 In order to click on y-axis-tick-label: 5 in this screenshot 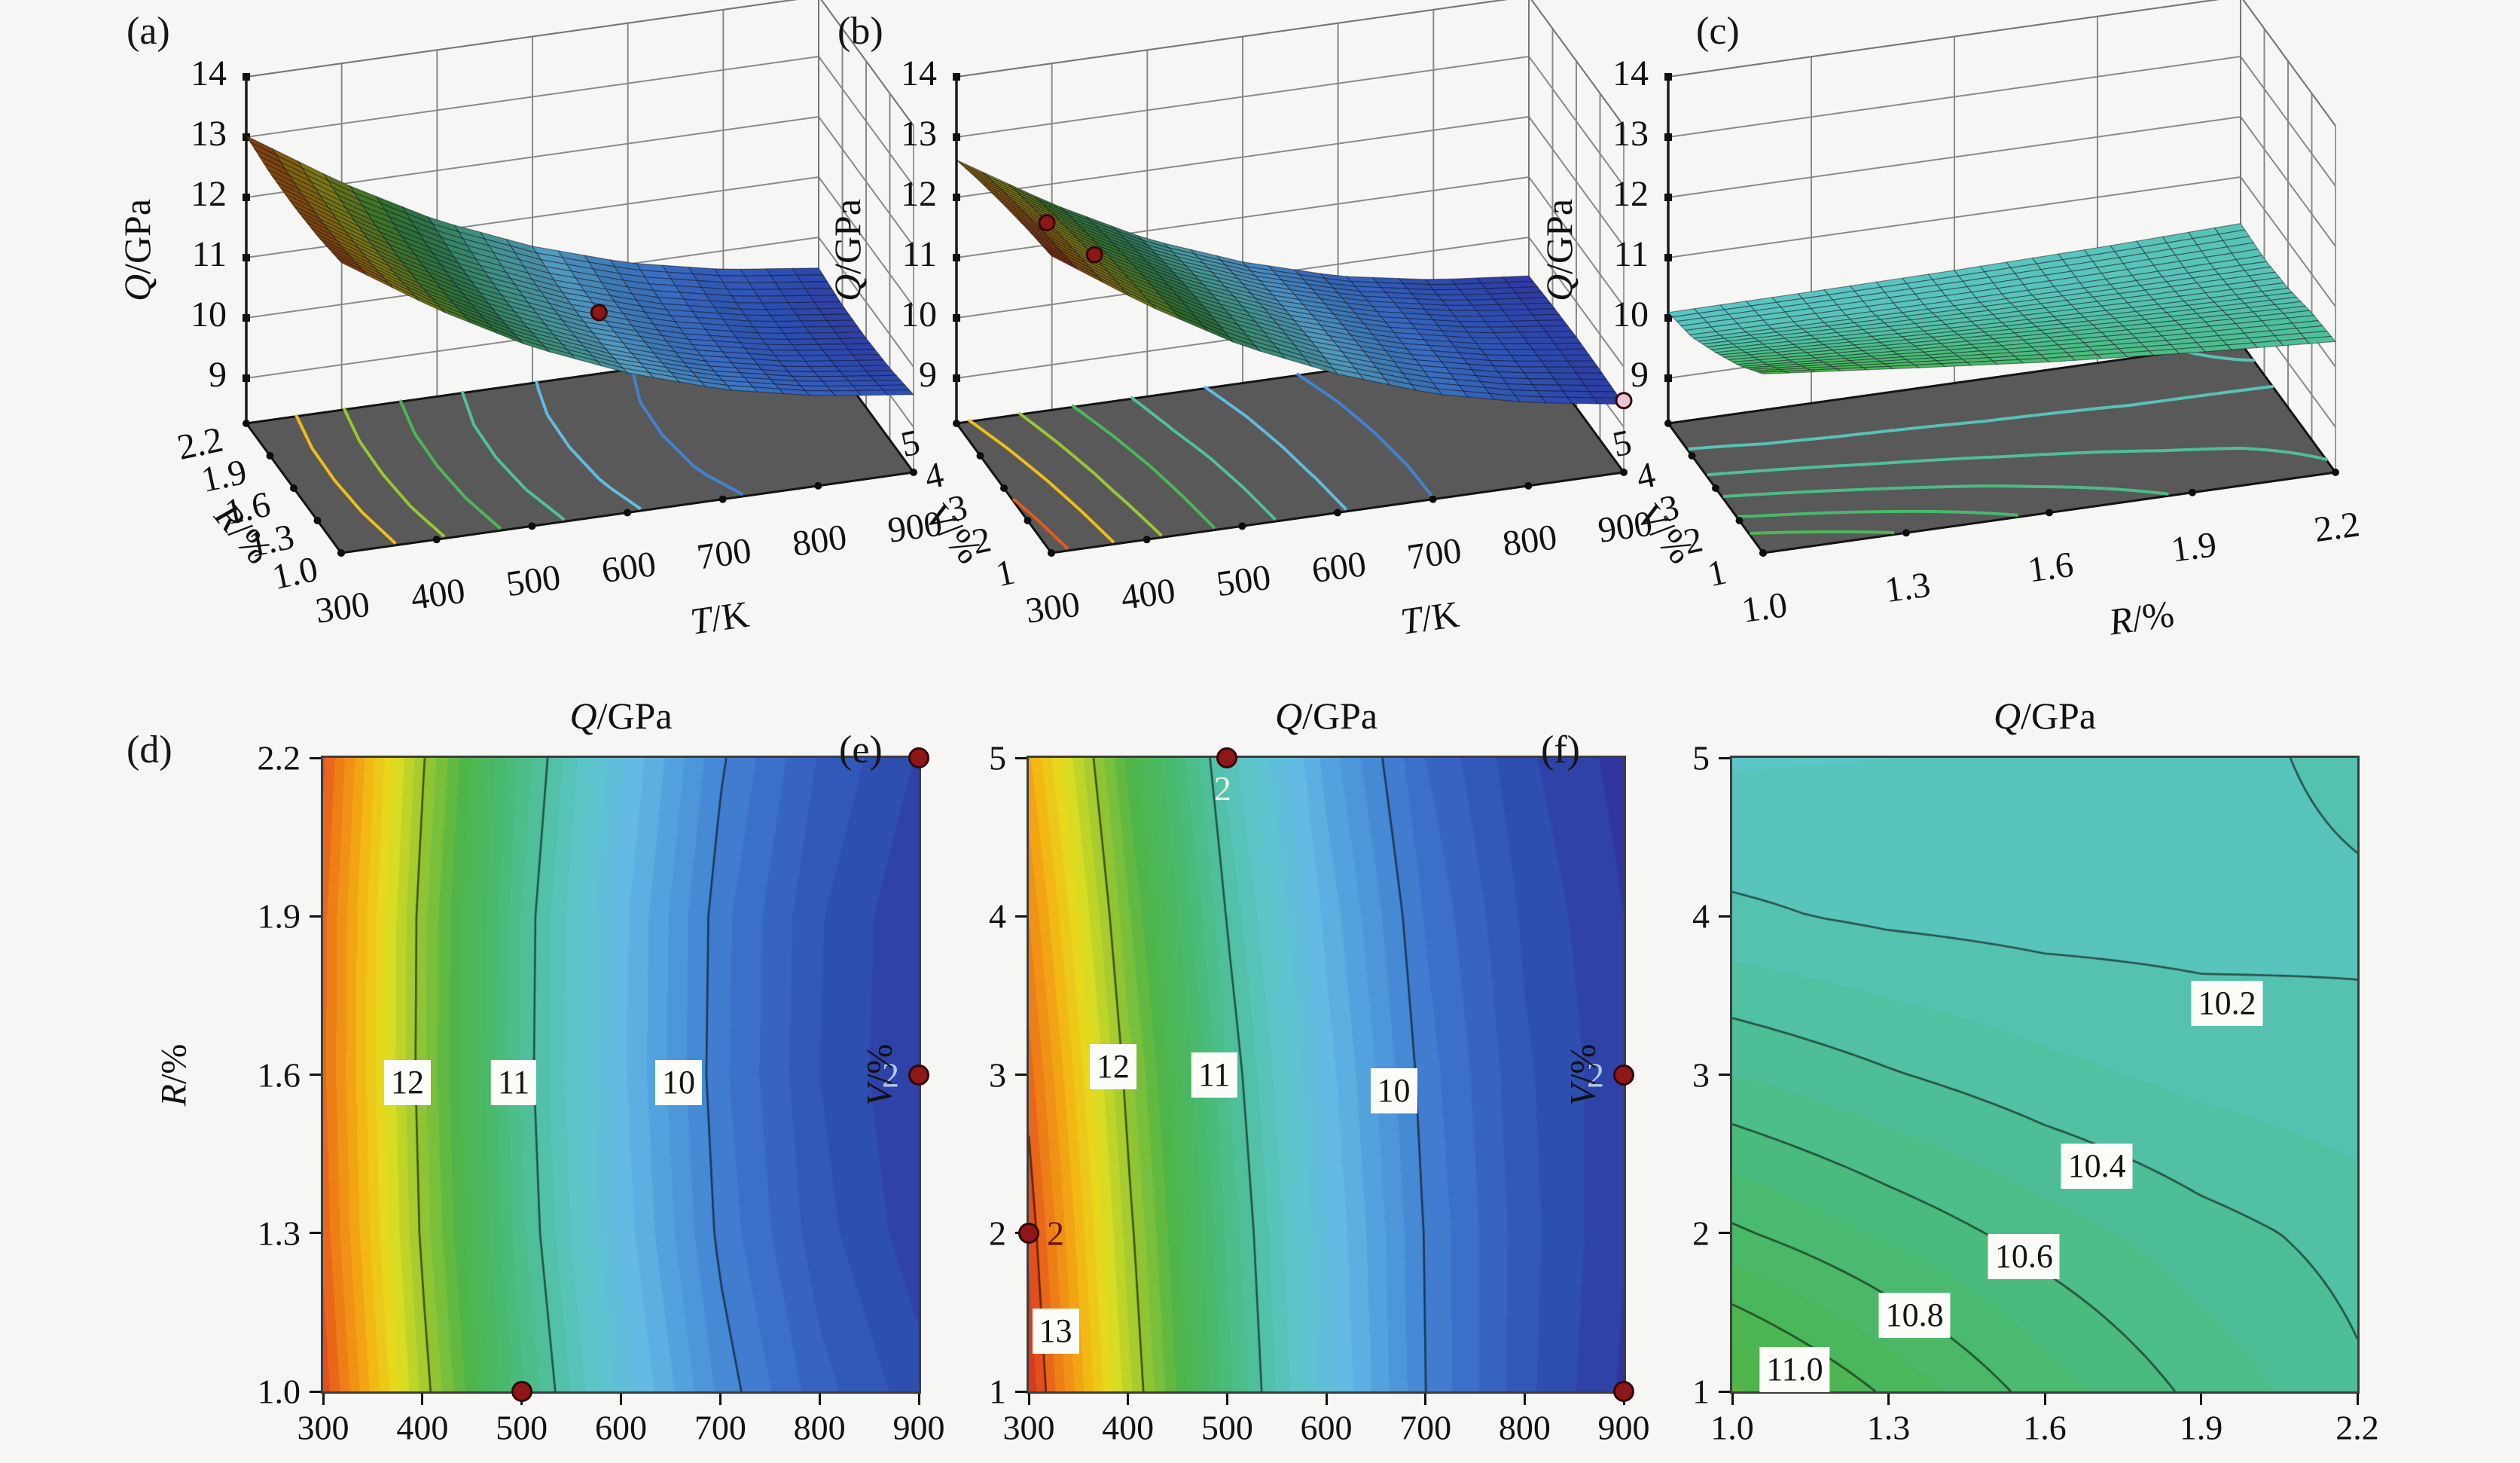, I will do `click(910, 443)`.